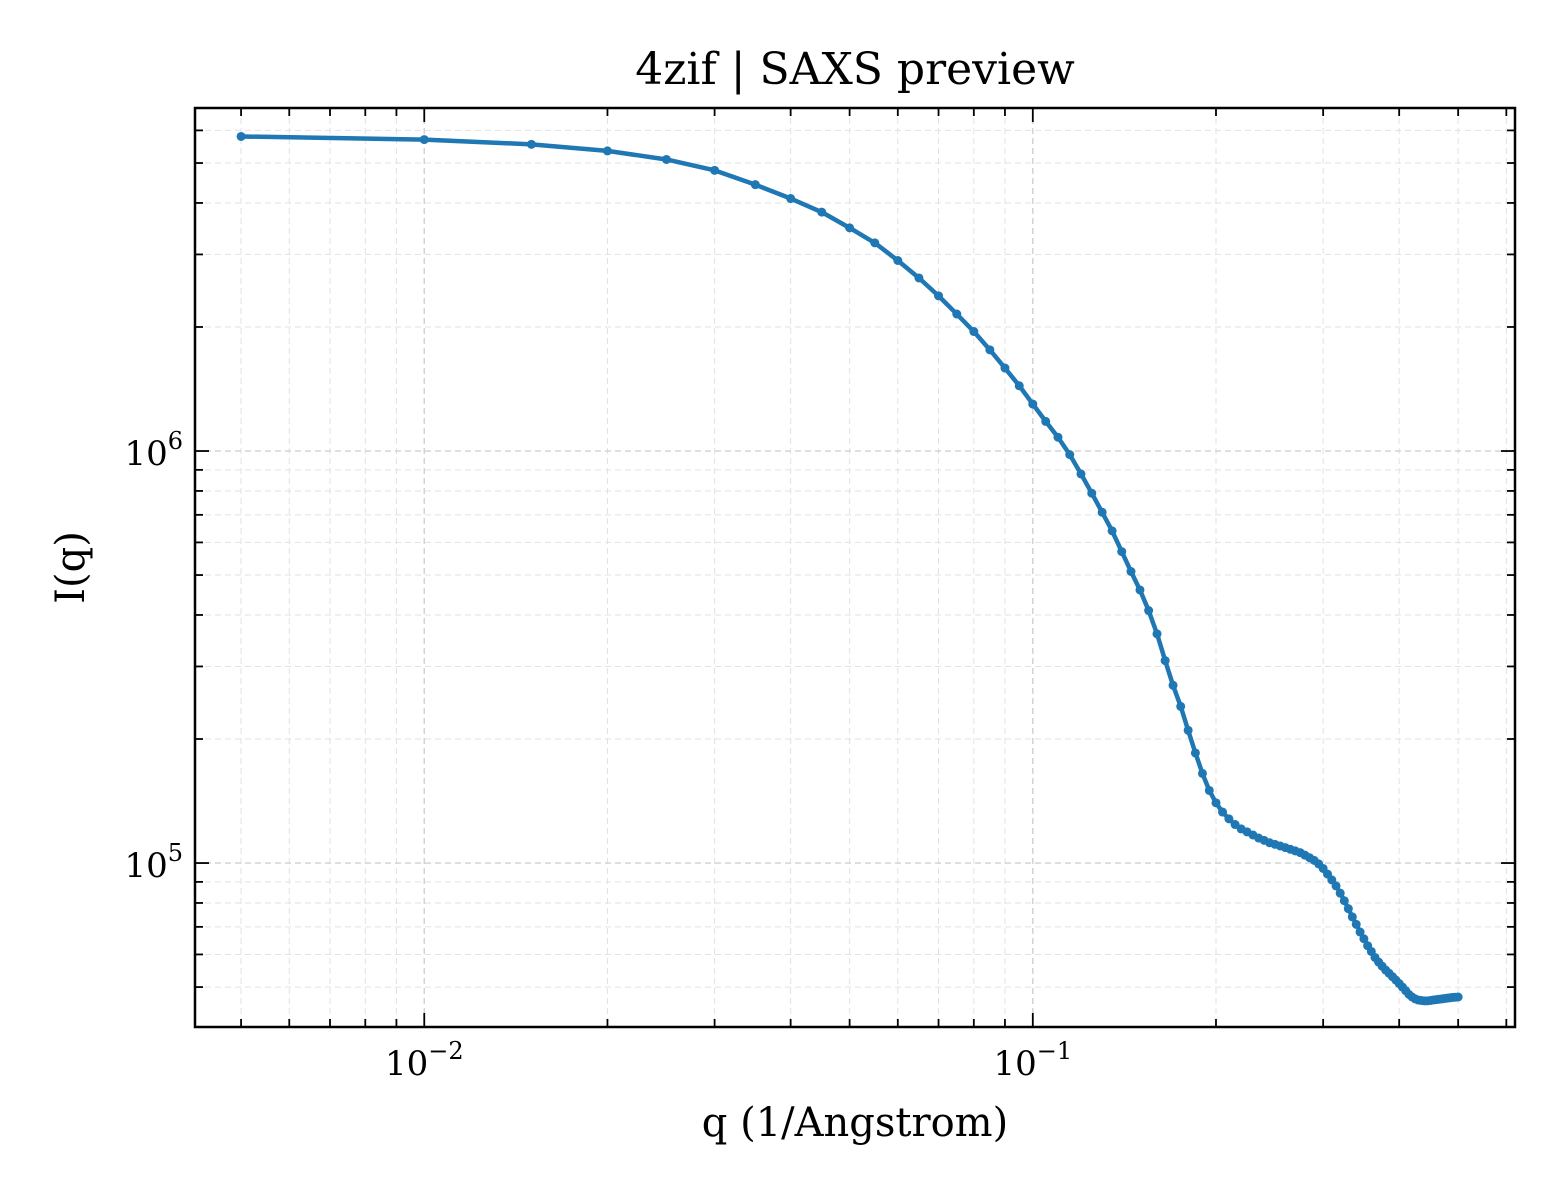  I want to click on y-tick-label: 10⁶, so click(153, 450).